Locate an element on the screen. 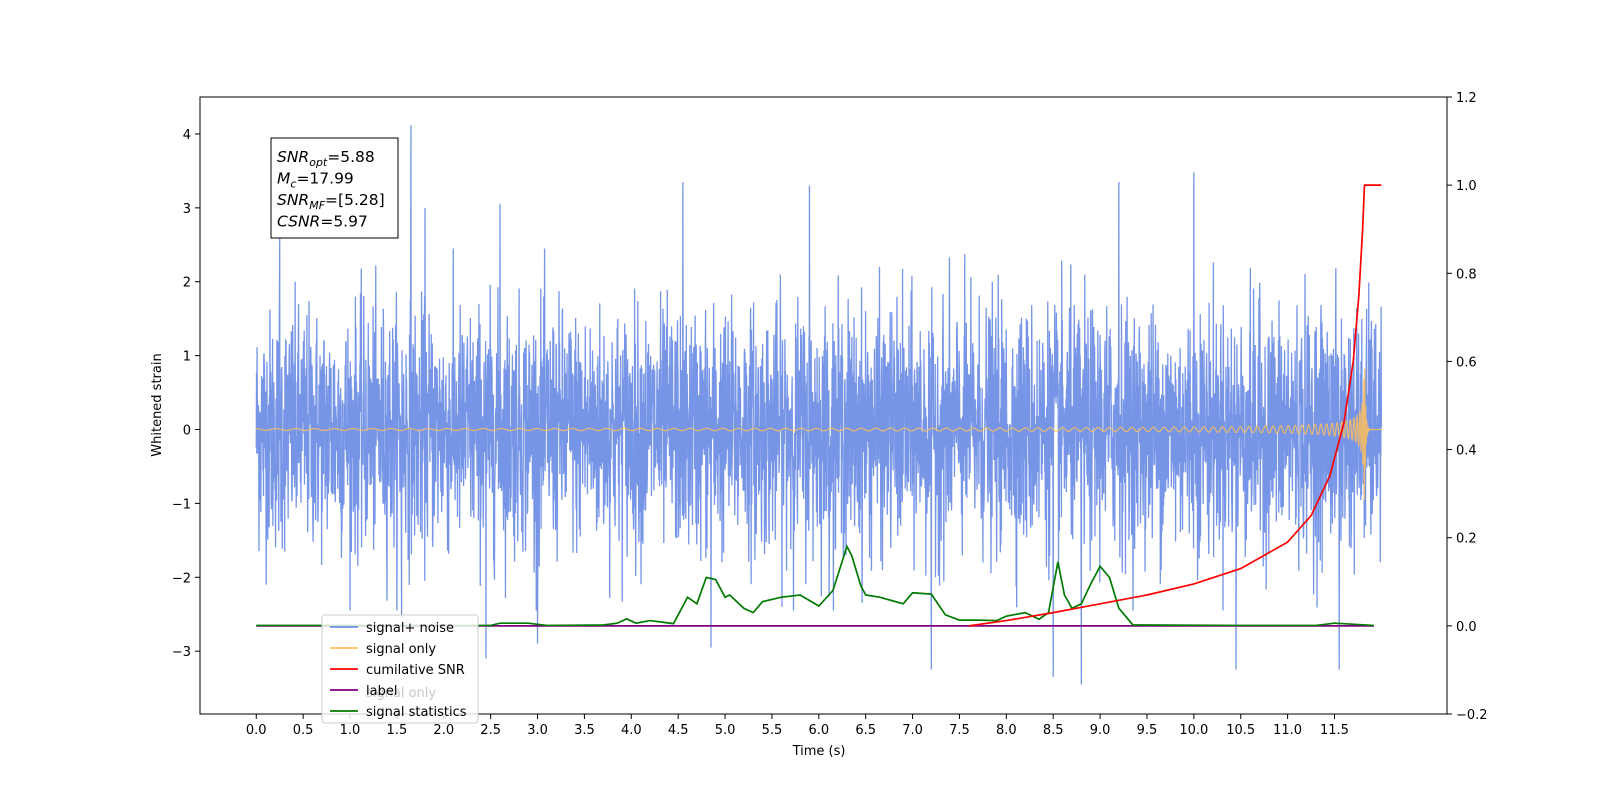 The height and width of the screenshot is (804, 1600). y-tick-label: −1 is located at coordinates (181, 504).